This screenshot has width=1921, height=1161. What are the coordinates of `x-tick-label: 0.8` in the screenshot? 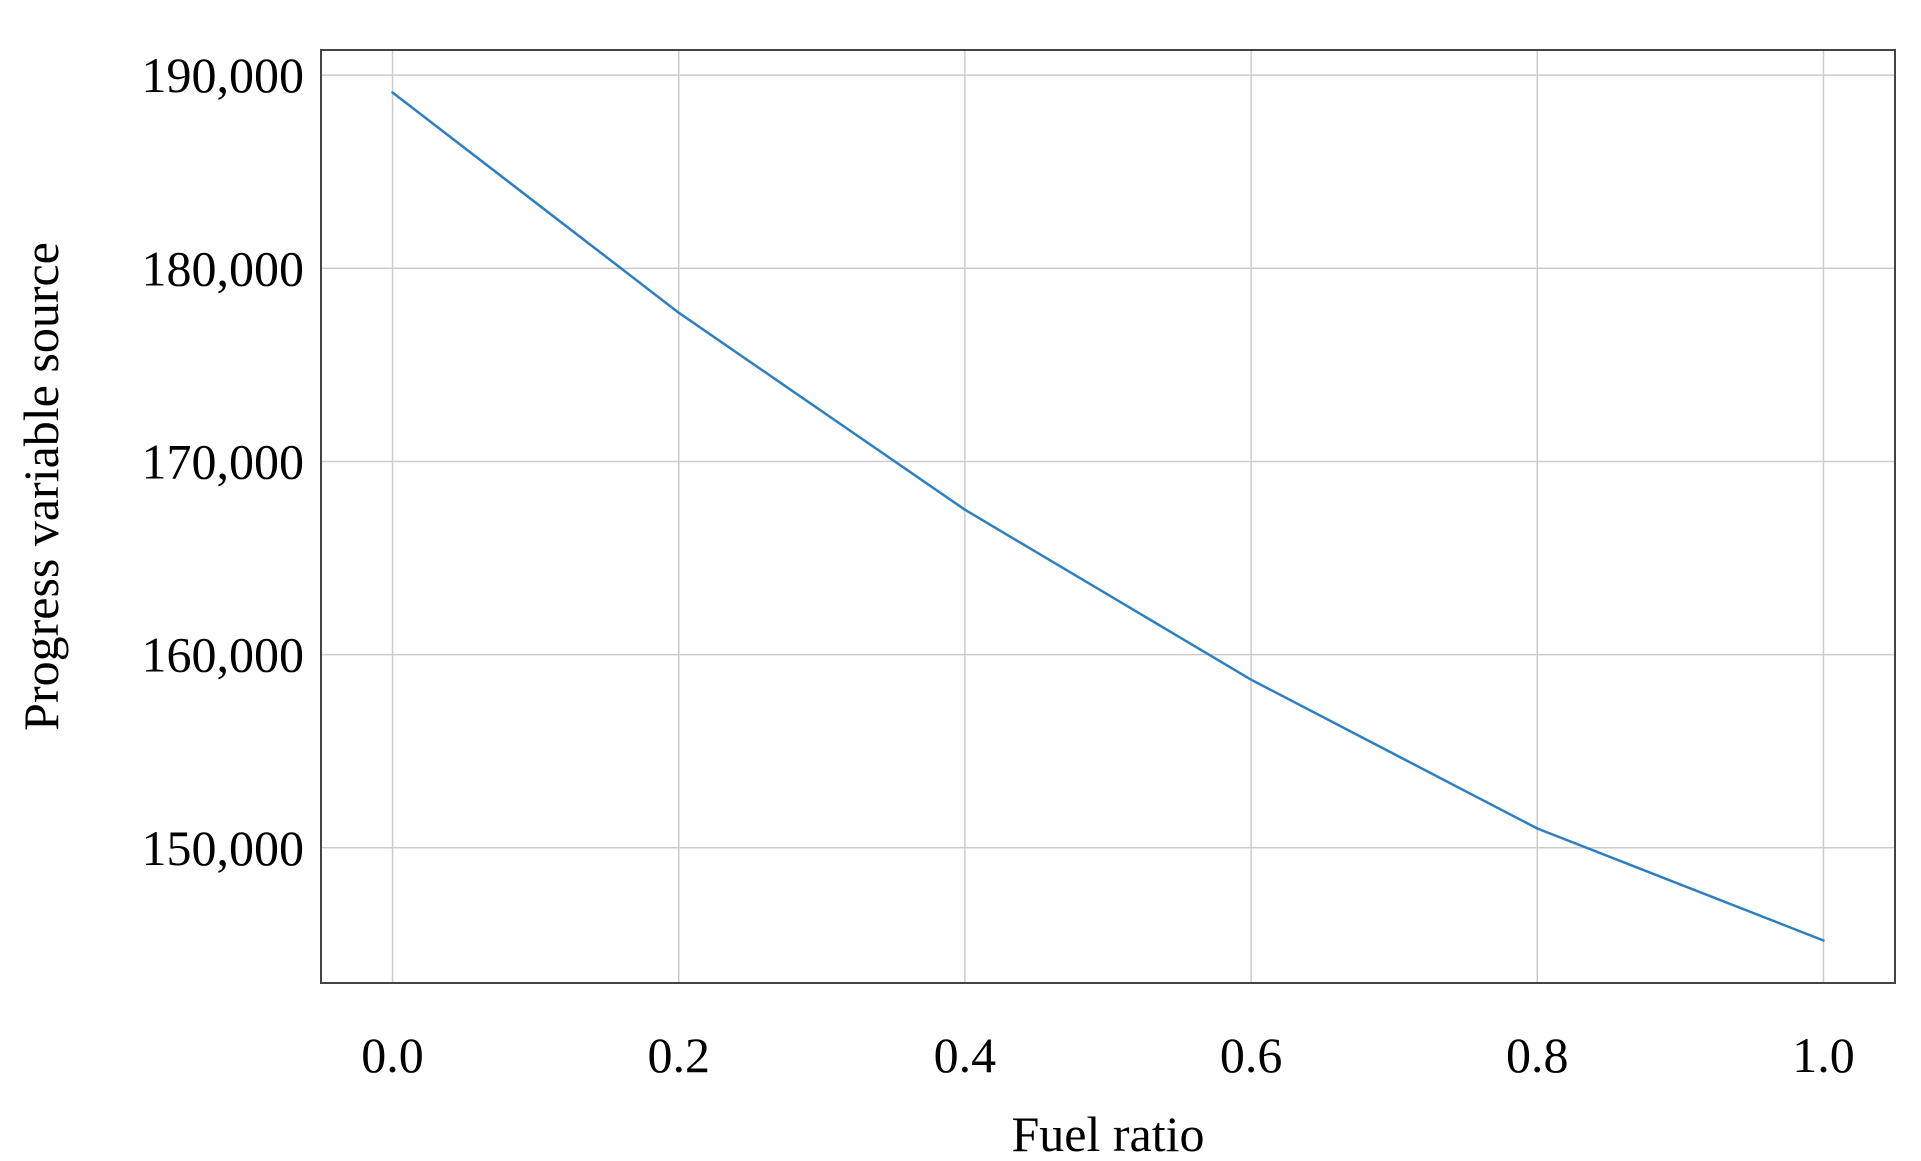 It's located at (1537, 1055).